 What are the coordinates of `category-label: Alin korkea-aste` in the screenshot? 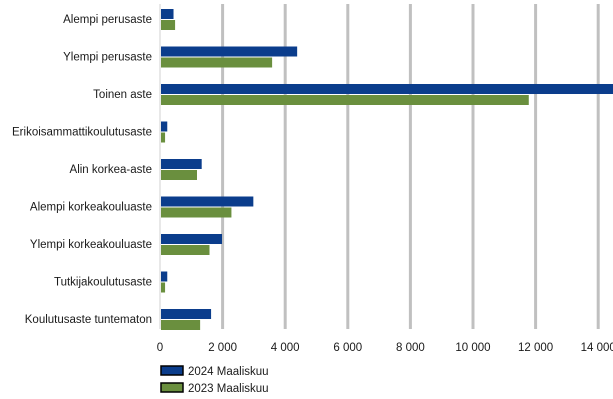 It's located at (111, 170).